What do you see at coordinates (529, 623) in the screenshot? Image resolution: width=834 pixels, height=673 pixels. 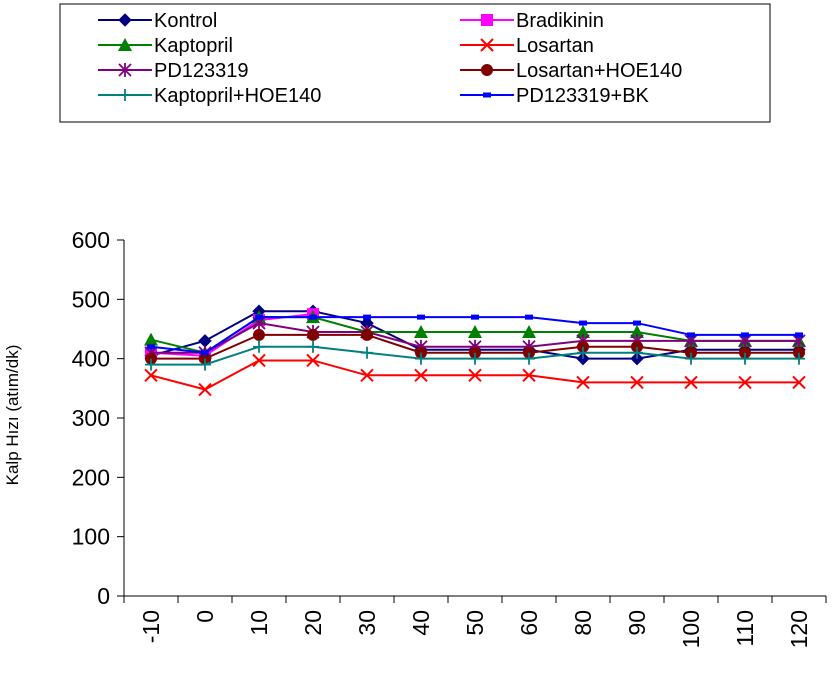 I see `x-tick-label-60: 60` at bounding box center [529, 623].